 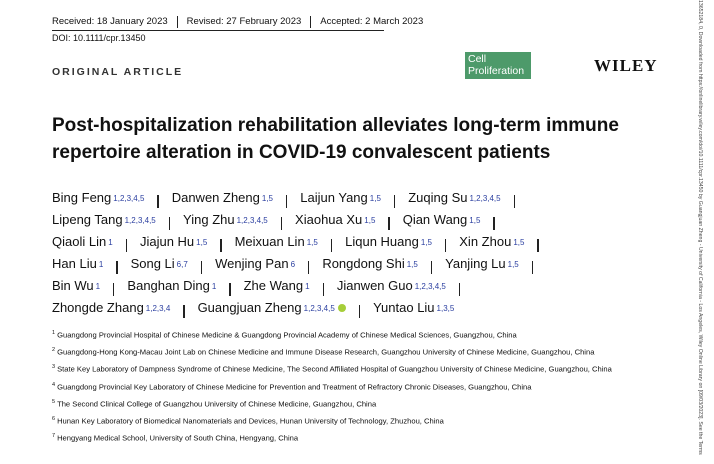 What do you see at coordinates (73, 285) in the screenshot?
I see `author-name: Bin Wu` at bounding box center [73, 285].